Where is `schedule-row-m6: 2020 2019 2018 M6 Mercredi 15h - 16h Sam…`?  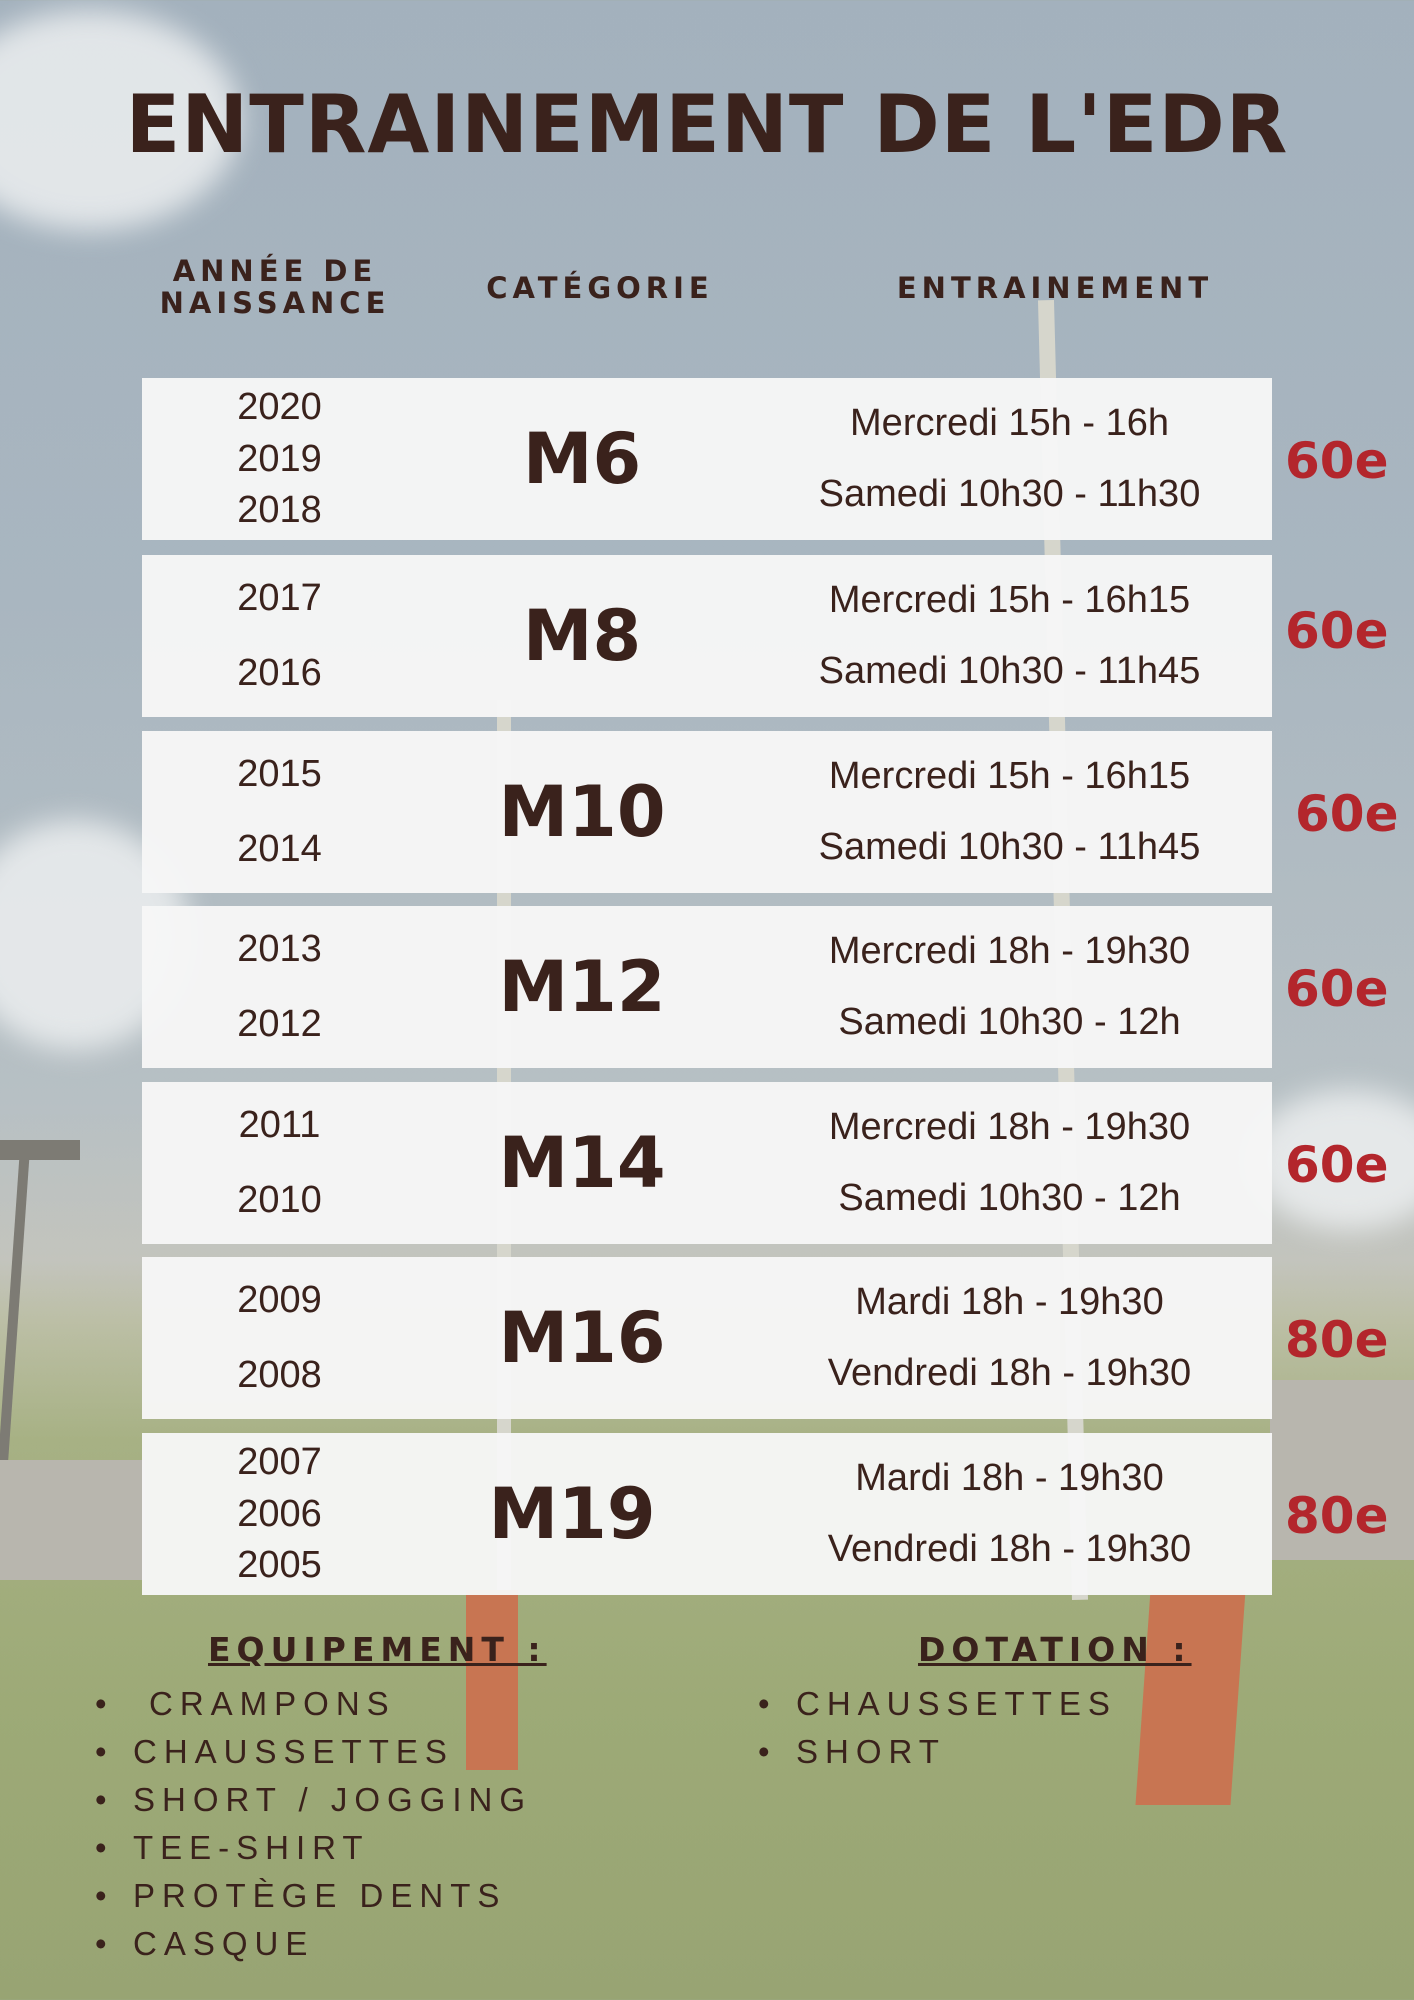
schedule-row-m6: 2020 2019 2018 M6 Mercredi 15h - 16h Sam… is located at coordinates (707, 459).